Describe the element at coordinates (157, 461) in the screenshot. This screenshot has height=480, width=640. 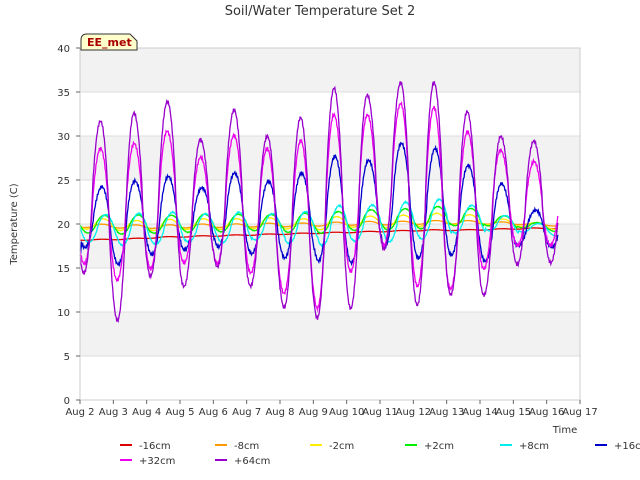
I see `legend-label: +32cm` at that location.